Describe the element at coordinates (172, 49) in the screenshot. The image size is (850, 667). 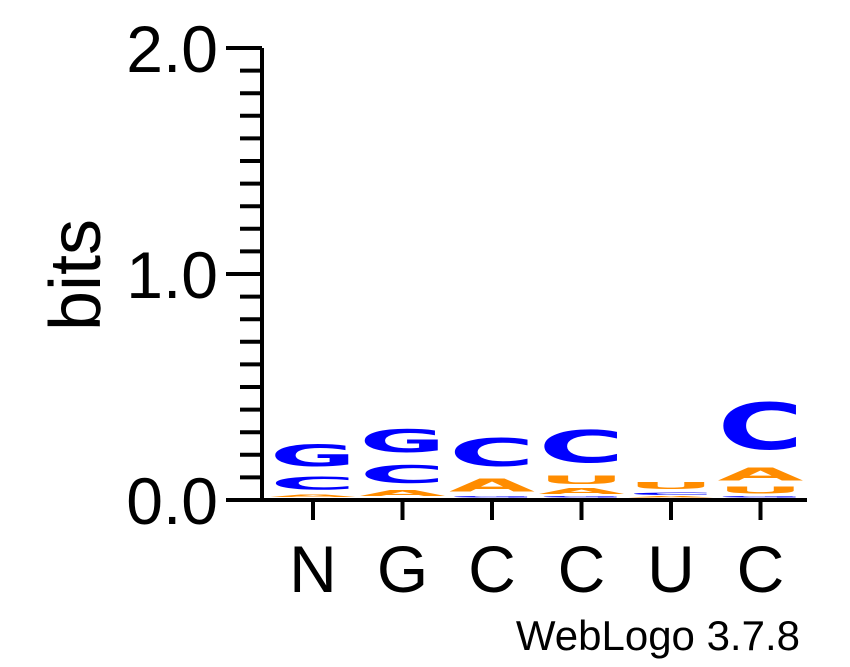
I see `y-tick-label: 2.0` at that location.